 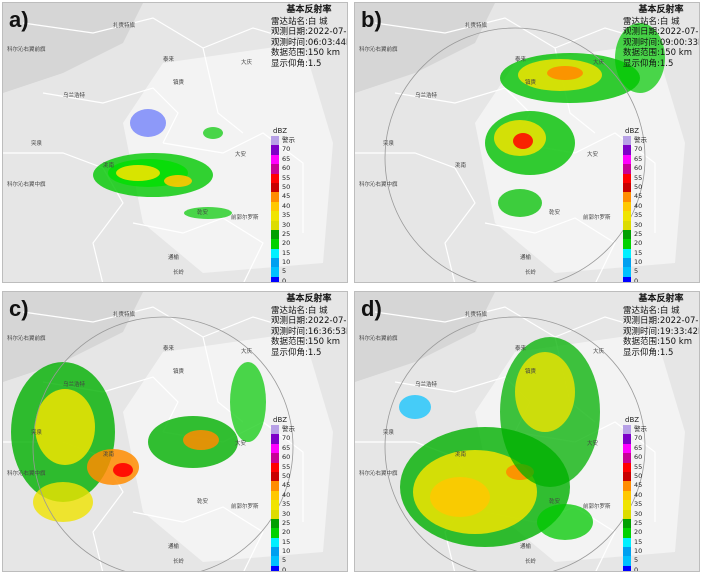 What do you see at coordinates (653, 493) in the screenshot?
I see `dbz-legend: dBZ 警示 70 65 60 55 50 45 40 35 30 25 20 15 10 5 0` at bounding box center [653, 493].